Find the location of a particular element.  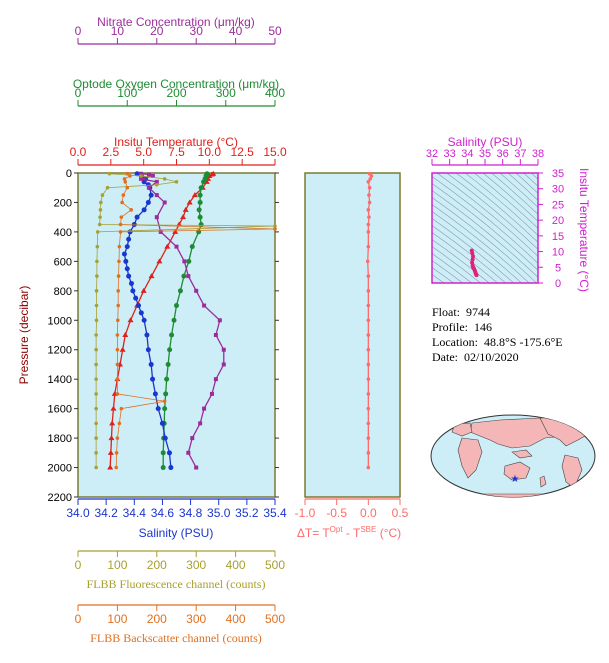

location-line: Location: 48.8°S -175.6°E is located at coordinates (497, 342).